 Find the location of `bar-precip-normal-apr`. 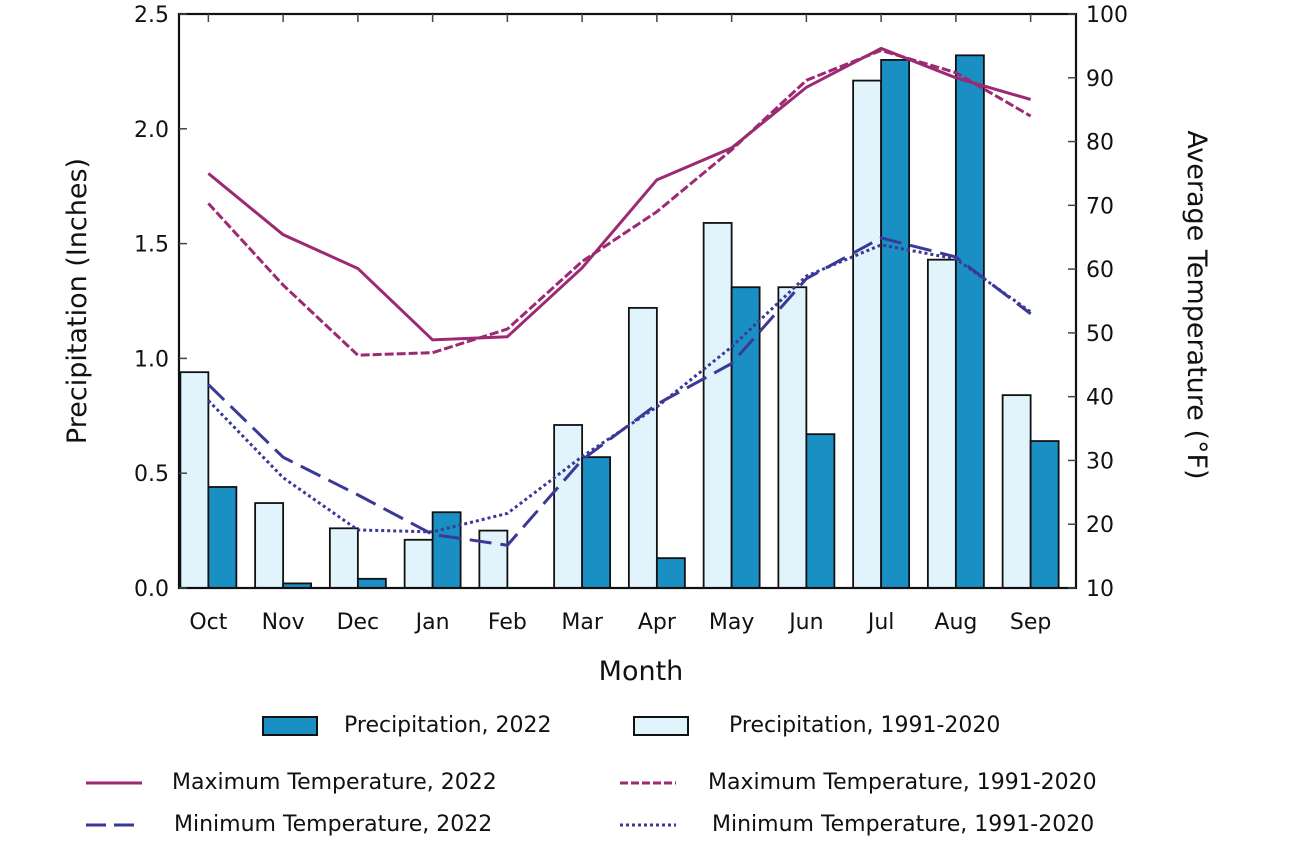

bar-precip-normal-apr is located at coordinates (642, 447).